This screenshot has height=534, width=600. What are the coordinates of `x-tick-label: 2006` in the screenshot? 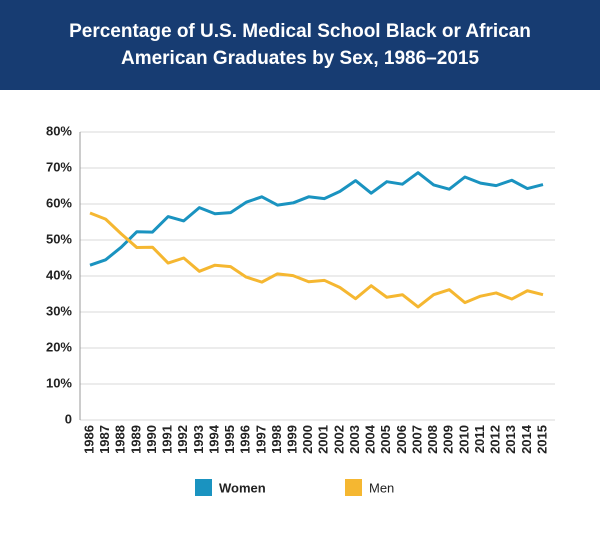 It's located at (401, 439).